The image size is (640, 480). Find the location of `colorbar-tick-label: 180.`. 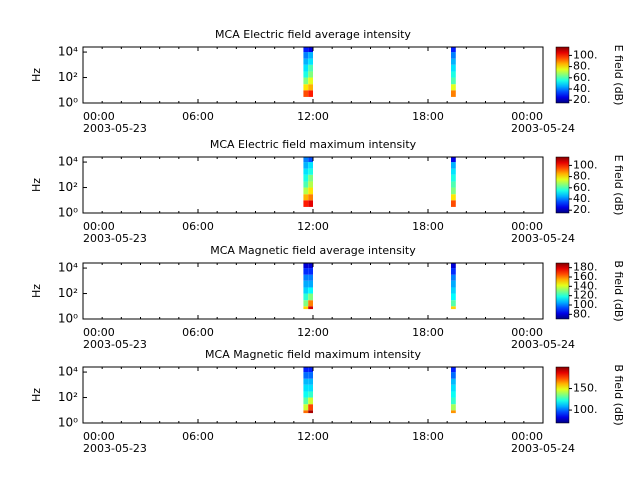

colorbar-tick-label: 180. is located at coordinates (585, 267).